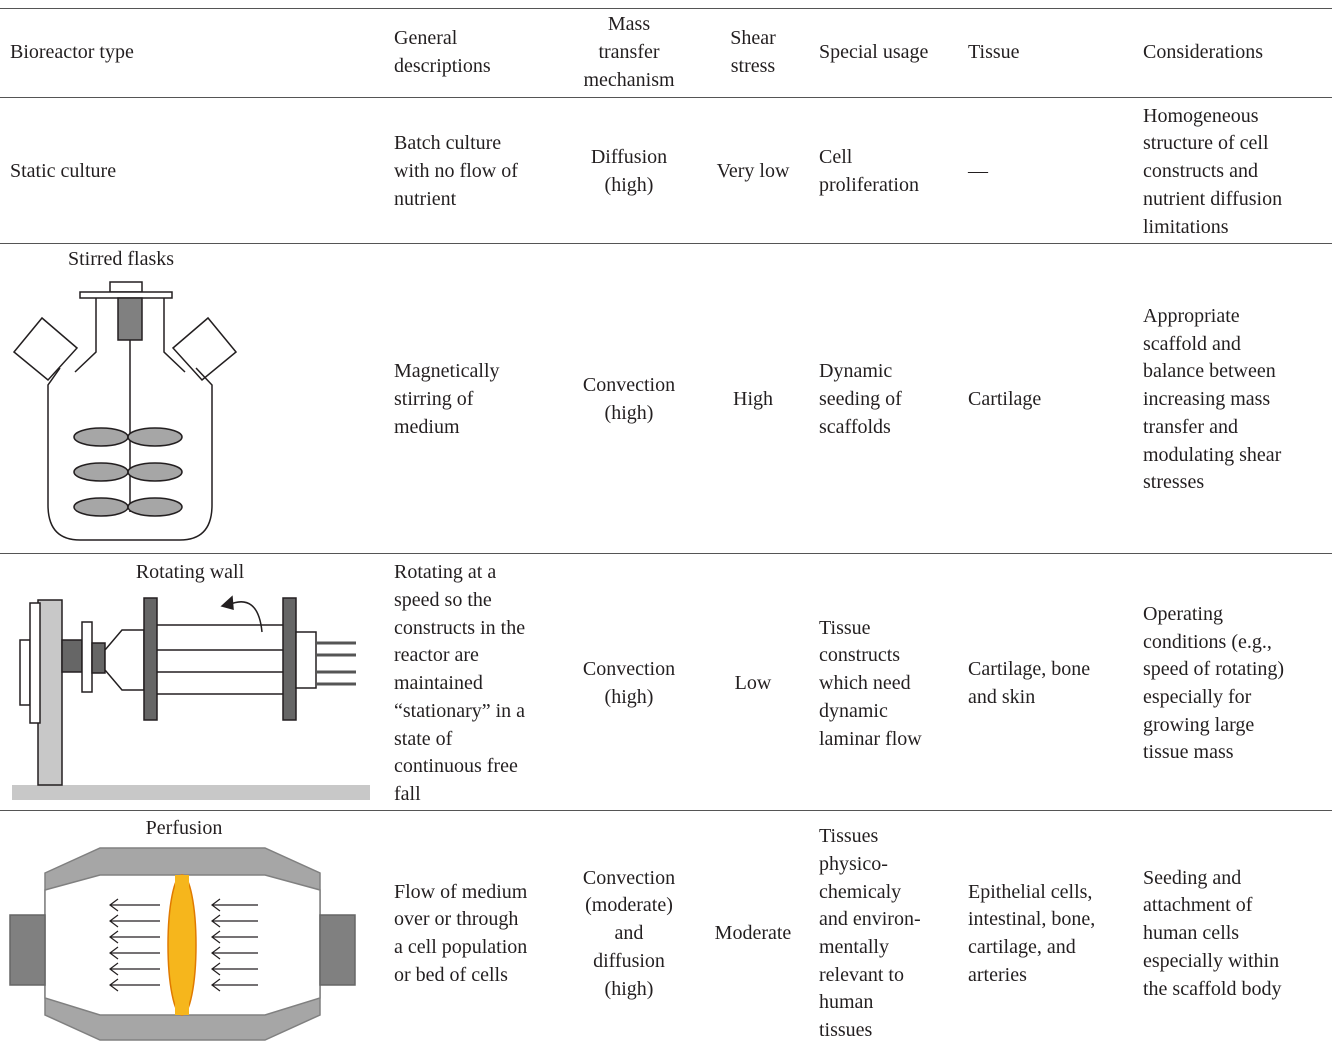  I want to click on table-cell: the scaffold body, so click(1212, 988).